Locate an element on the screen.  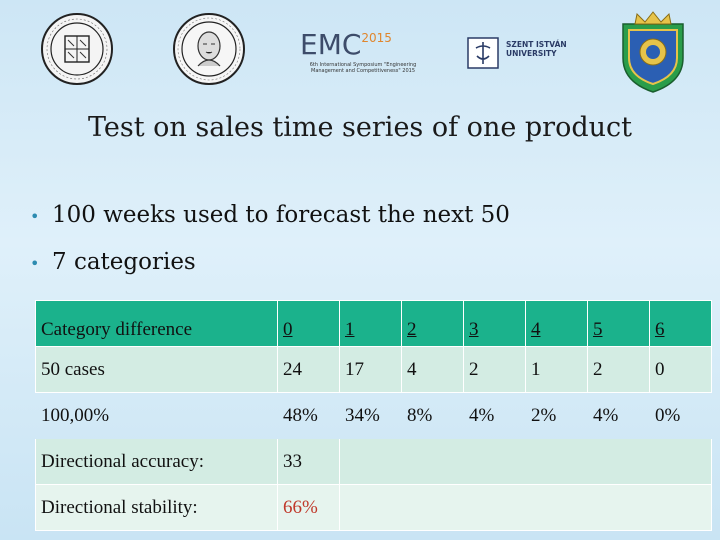
cases-value-cell: 17 is located at coordinates (370, 369).